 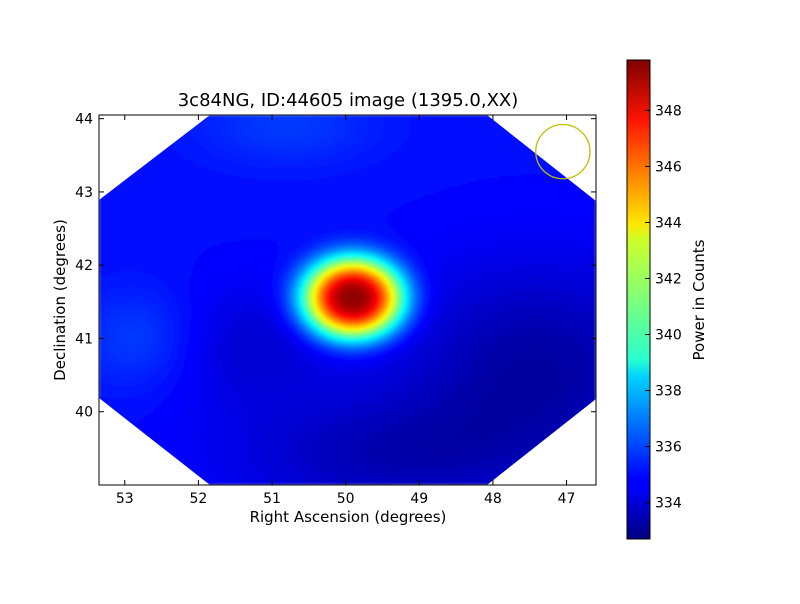 I want to click on beam-circle, so click(x=563, y=151).